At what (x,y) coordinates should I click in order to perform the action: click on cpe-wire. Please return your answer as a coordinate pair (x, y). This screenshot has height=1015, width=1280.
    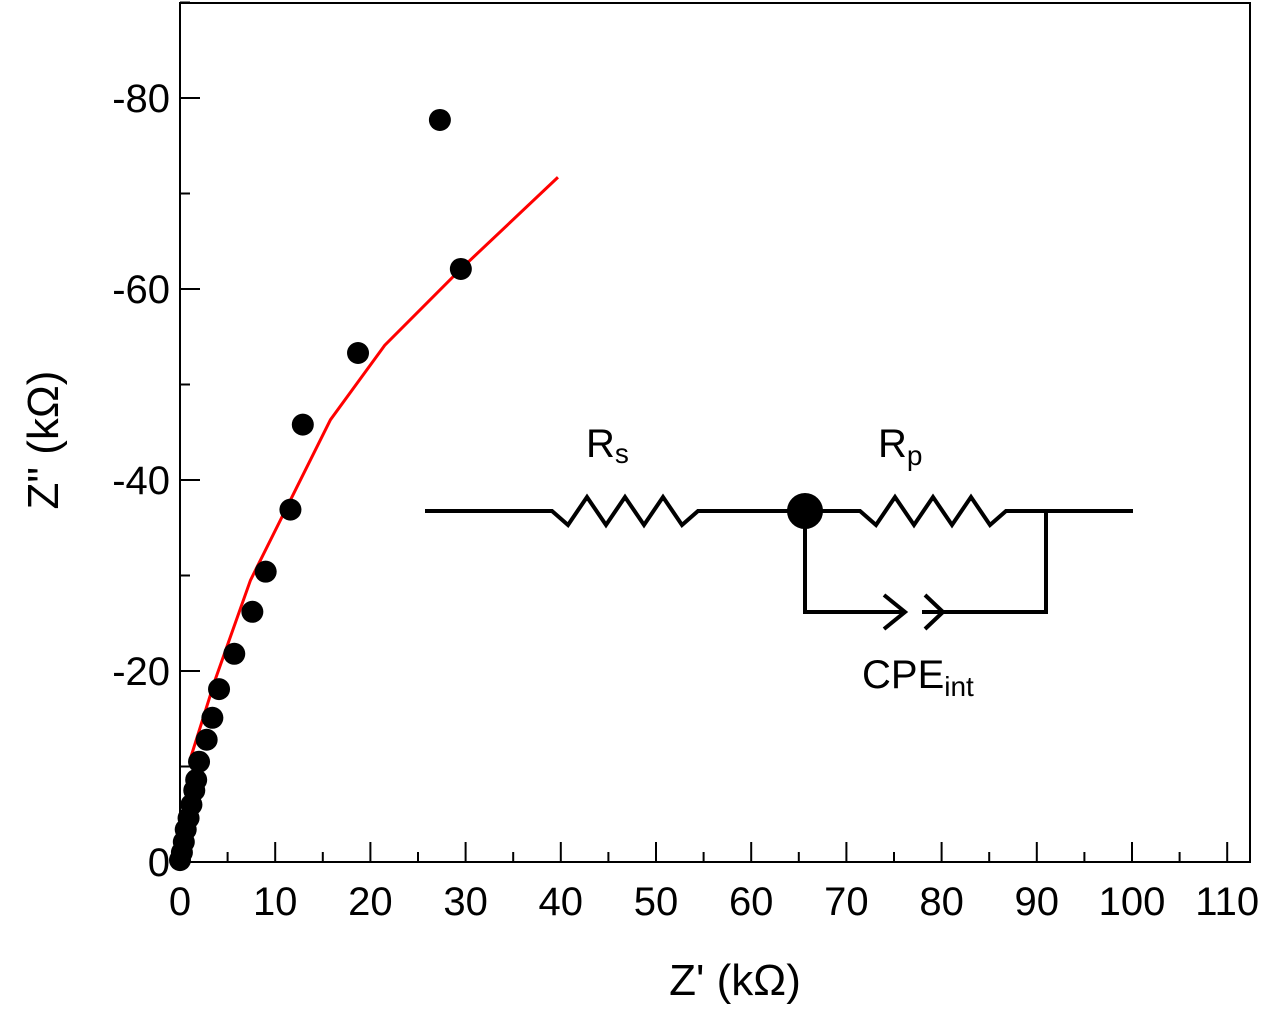
    Looking at the image, I should click on (925, 562).